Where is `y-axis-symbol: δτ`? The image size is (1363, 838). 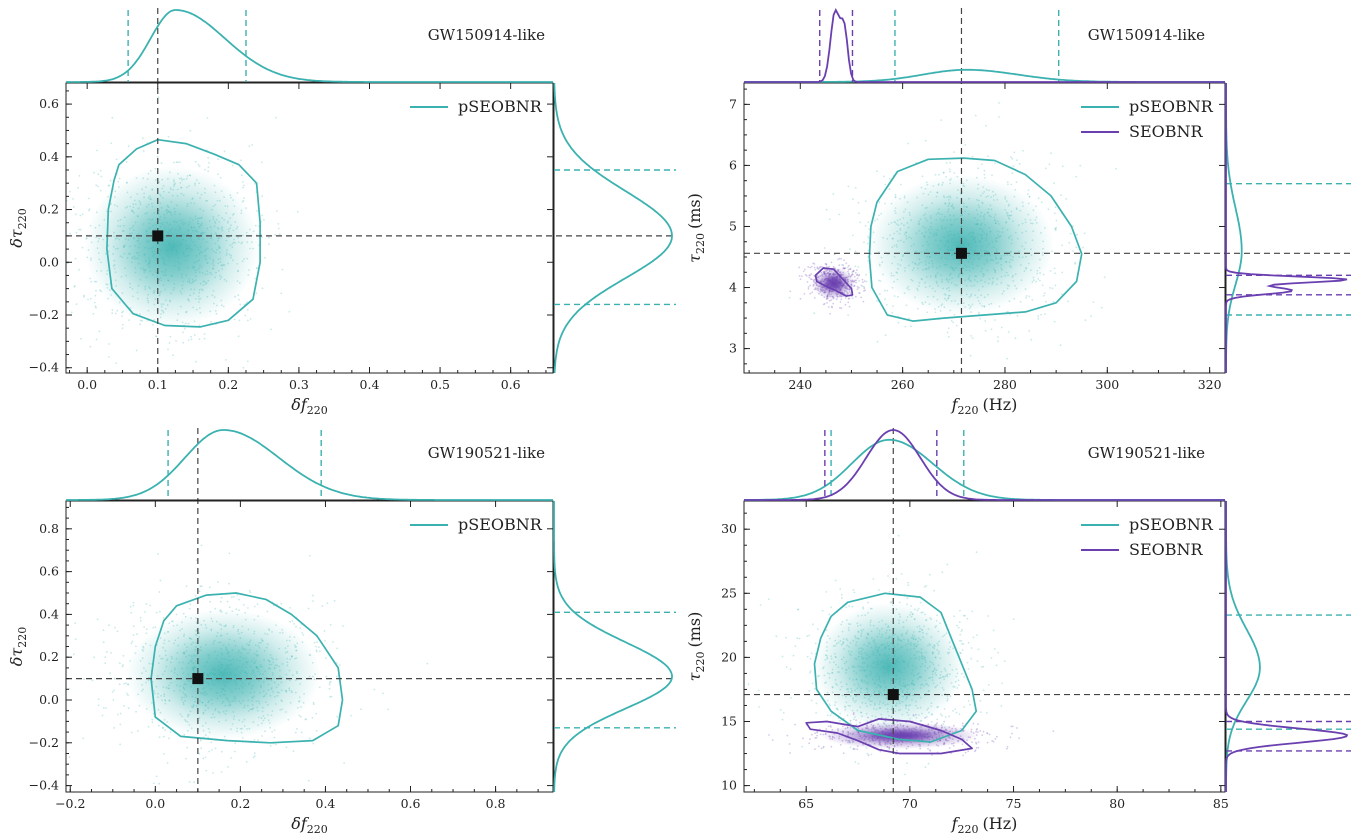 y-axis-symbol: δτ is located at coordinates (16, 238).